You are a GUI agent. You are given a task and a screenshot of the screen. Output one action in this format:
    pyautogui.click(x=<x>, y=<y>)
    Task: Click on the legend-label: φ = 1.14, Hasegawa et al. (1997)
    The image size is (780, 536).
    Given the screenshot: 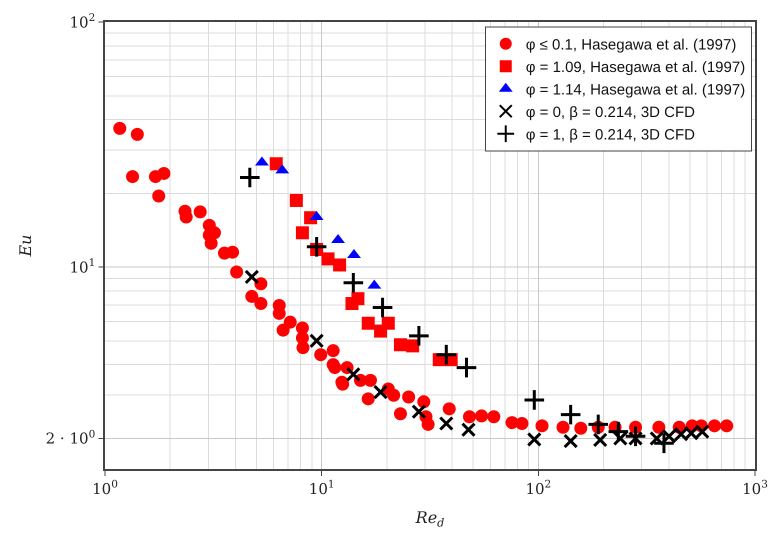 What is the action you would take?
    pyautogui.click(x=636, y=90)
    